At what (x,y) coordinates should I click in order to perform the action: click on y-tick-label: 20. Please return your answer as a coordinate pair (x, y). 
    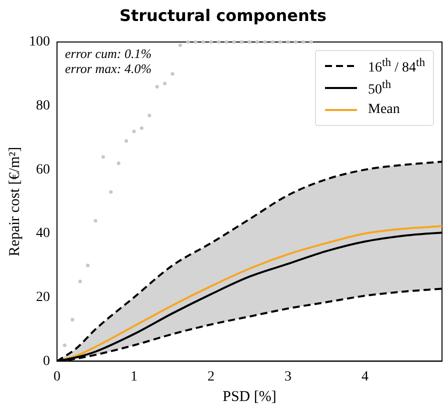
    Looking at the image, I should click on (43, 298).